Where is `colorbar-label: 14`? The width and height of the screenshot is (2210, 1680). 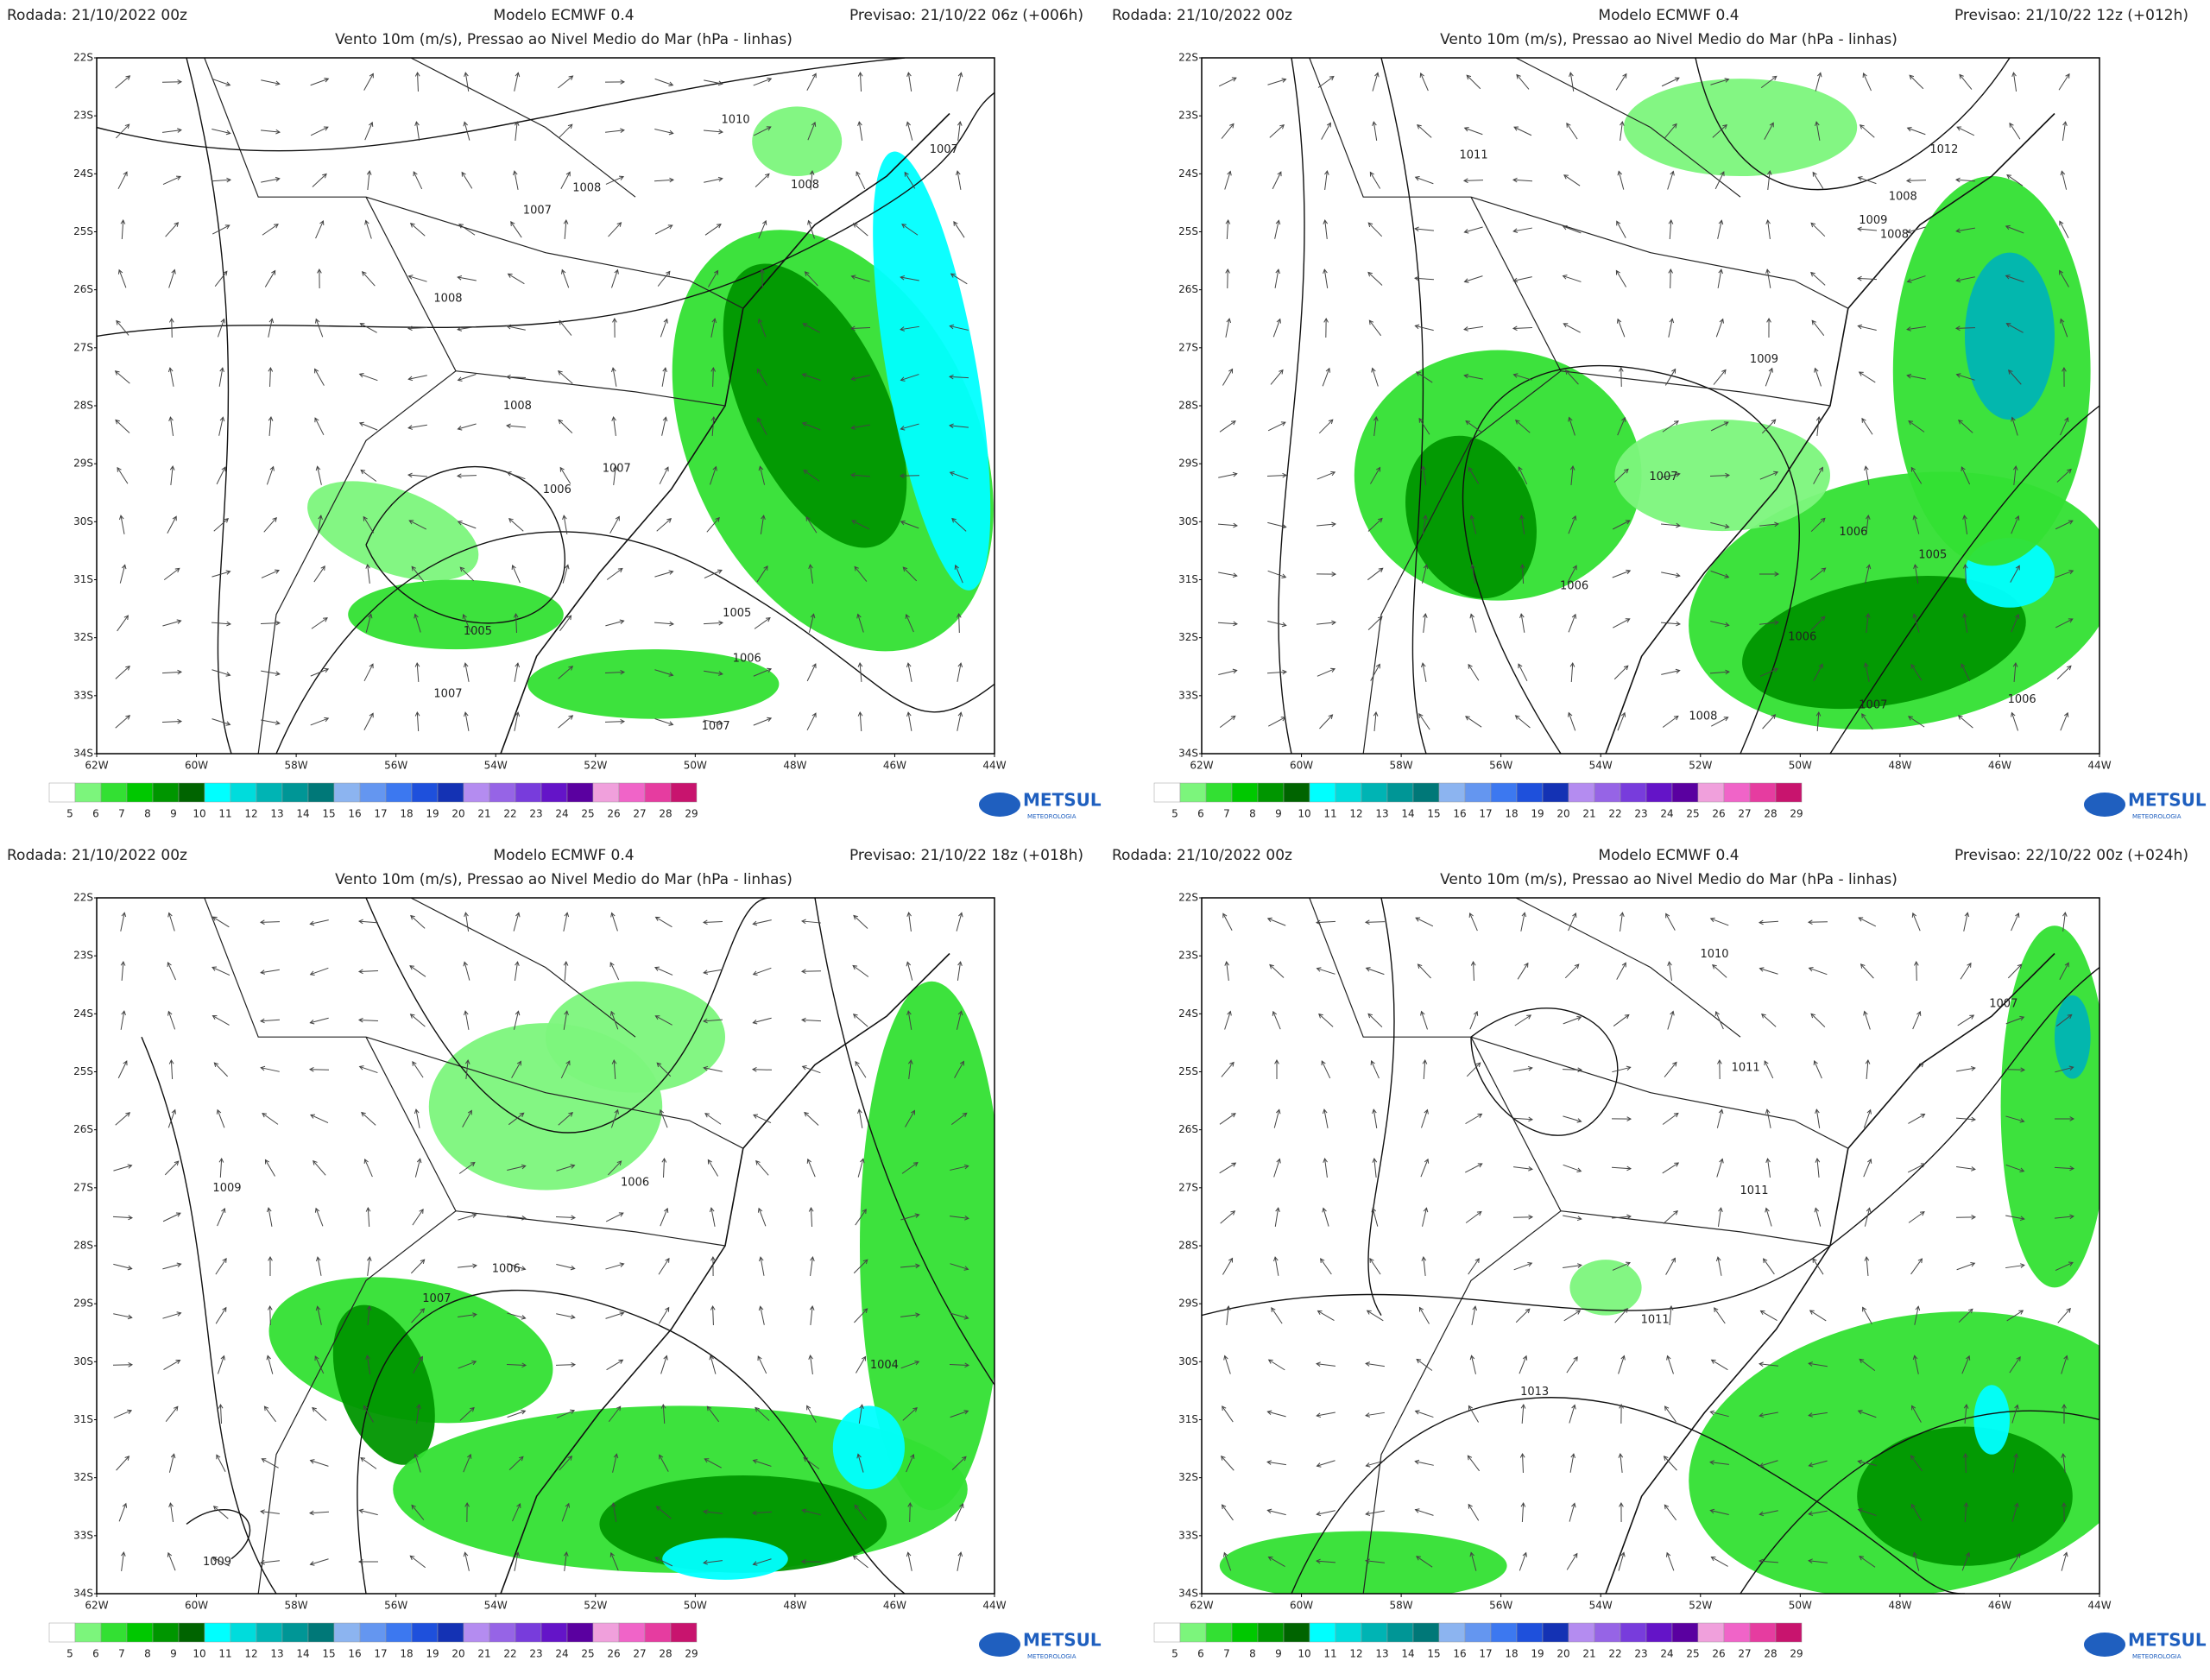 colorbar-label: 14 is located at coordinates (302, 1654).